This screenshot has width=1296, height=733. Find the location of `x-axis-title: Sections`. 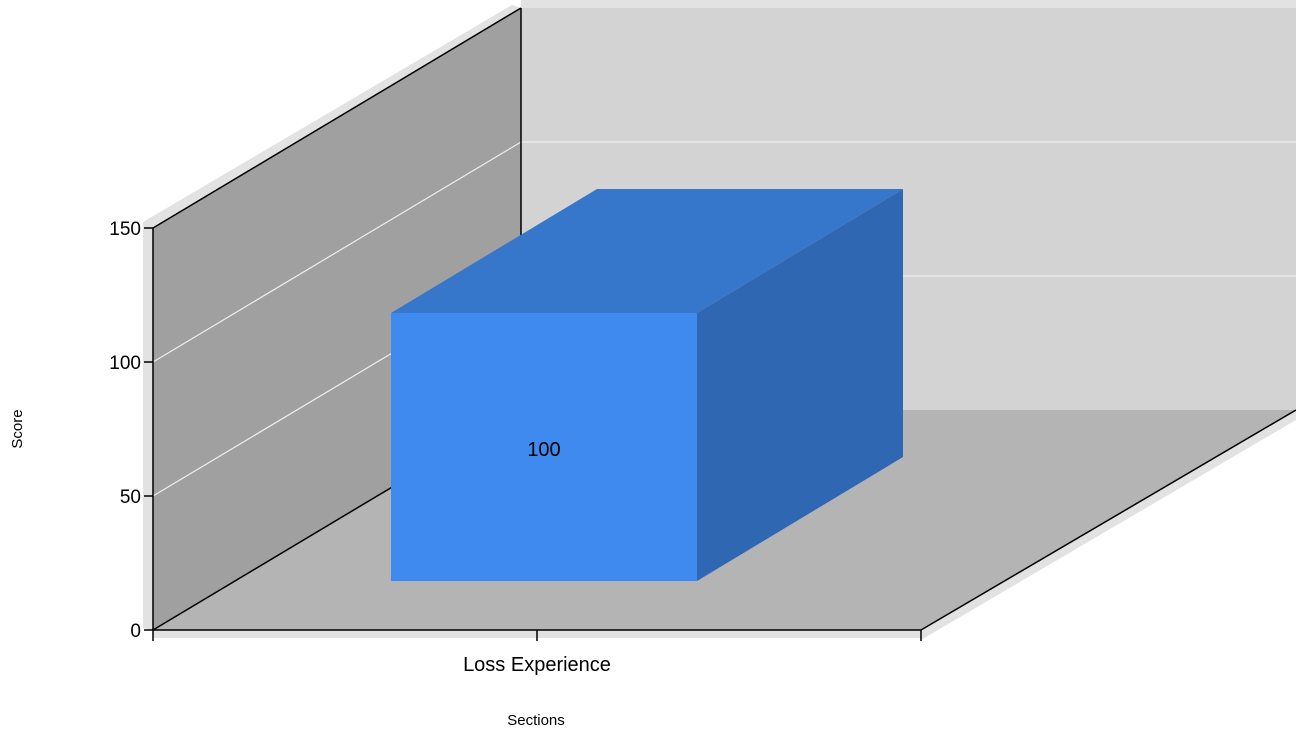

x-axis-title: Sections is located at coordinates (536, 720).